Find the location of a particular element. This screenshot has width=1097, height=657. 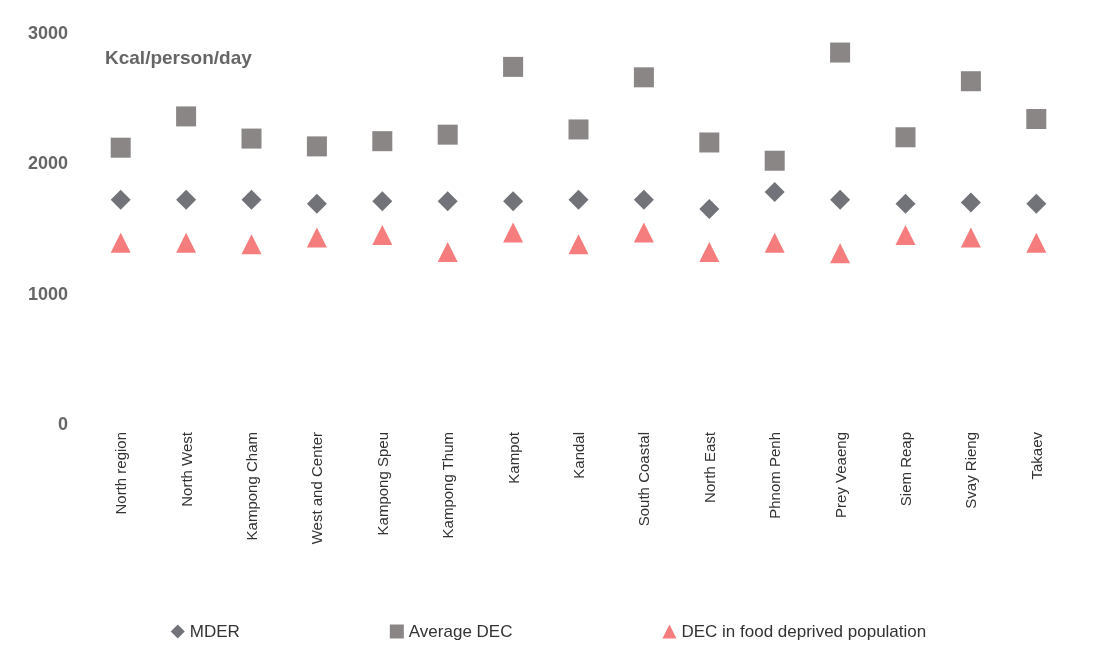

x-tick-label: South Coastal is located at coordinates (644, 479).